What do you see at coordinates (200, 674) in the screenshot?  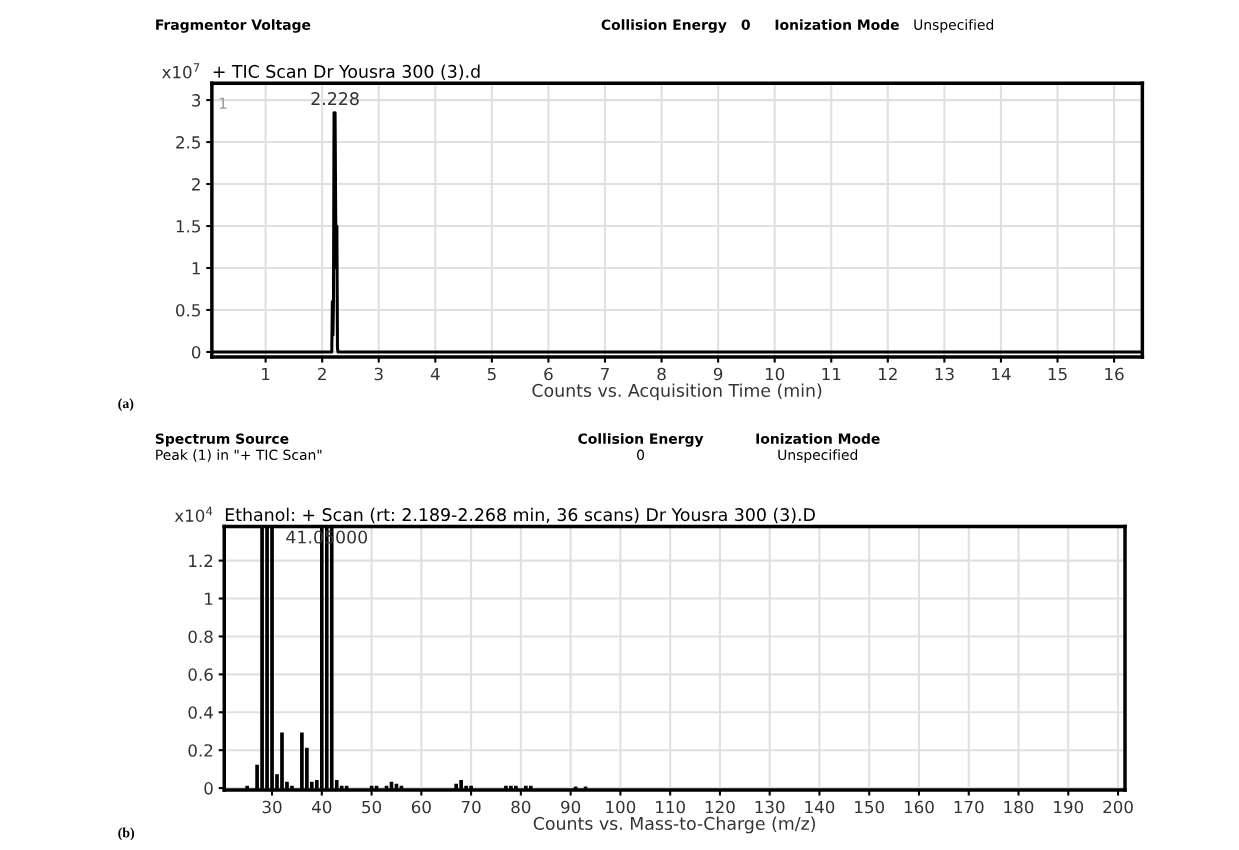 I see `y-tick-label: 0.6` at bounding box center [200, 674].